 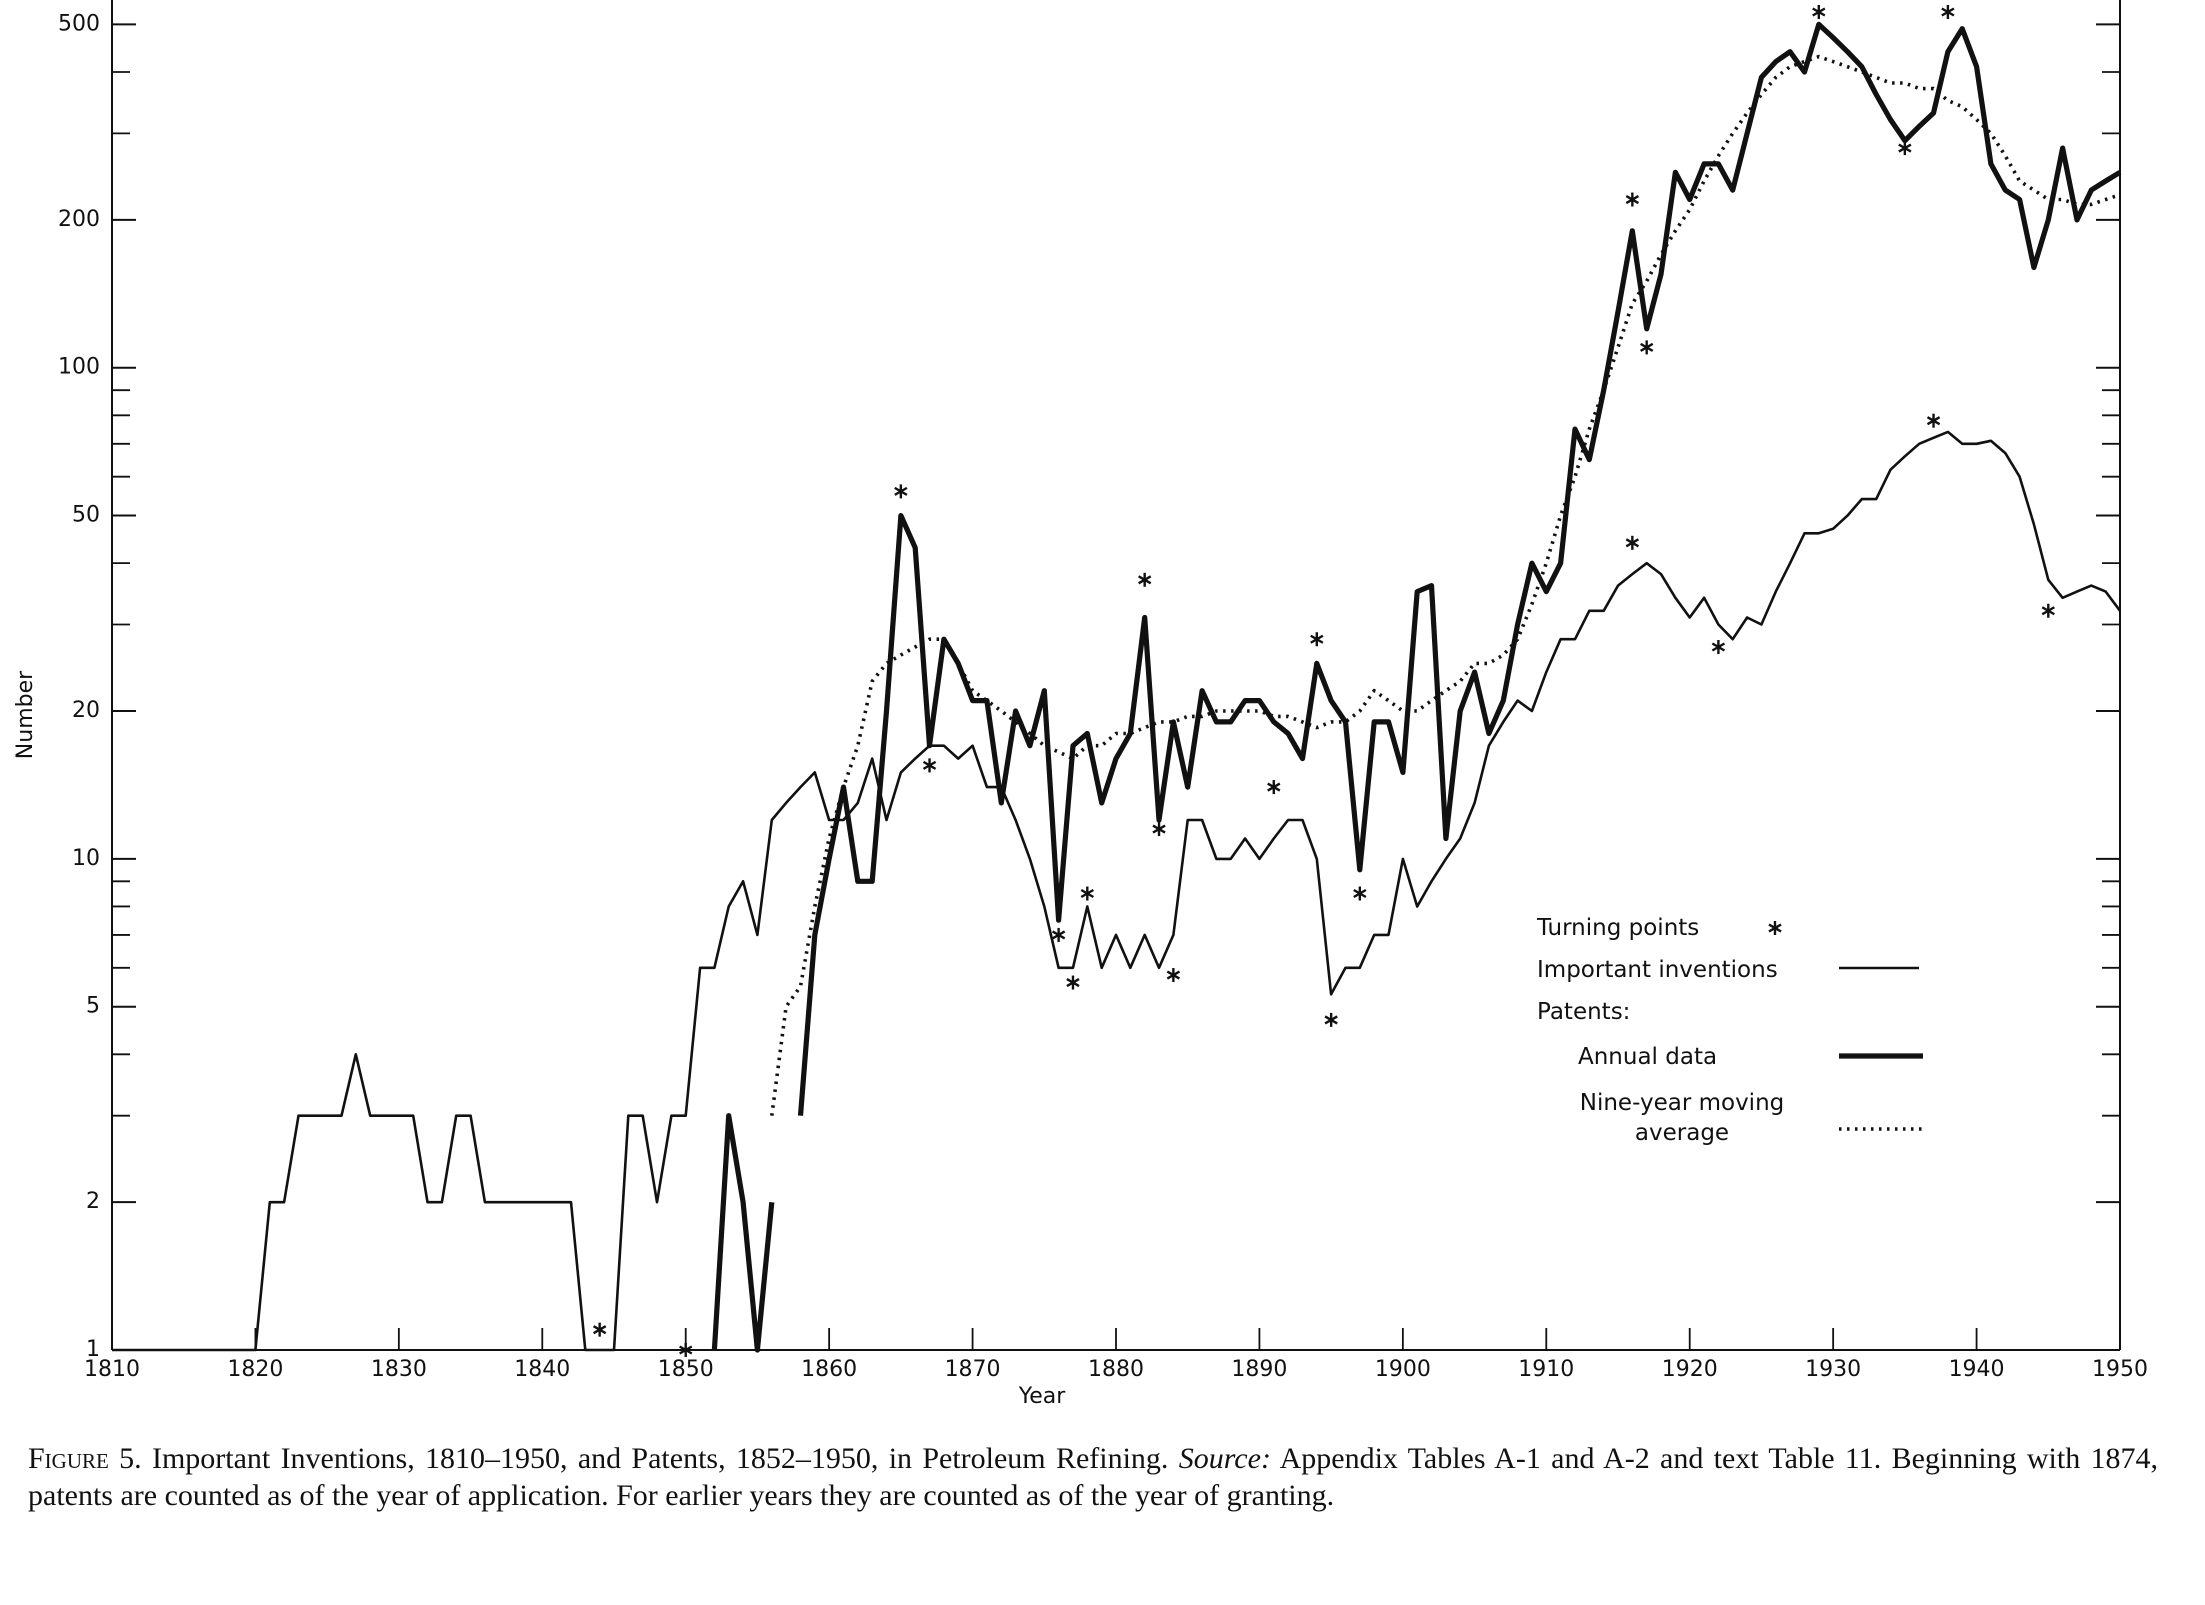 I want to click on y-tick-label: 2, so click(x=93, y=1201).